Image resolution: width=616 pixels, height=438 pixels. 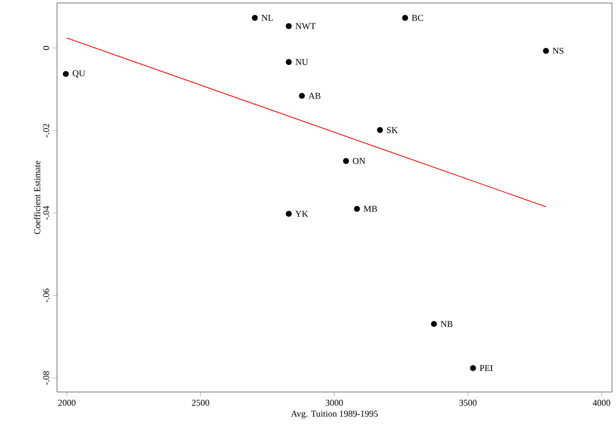 What do you see at coordinates (267, 17) in the screenshot?
I see `annotation: NL` at bounding box center [267, 17].